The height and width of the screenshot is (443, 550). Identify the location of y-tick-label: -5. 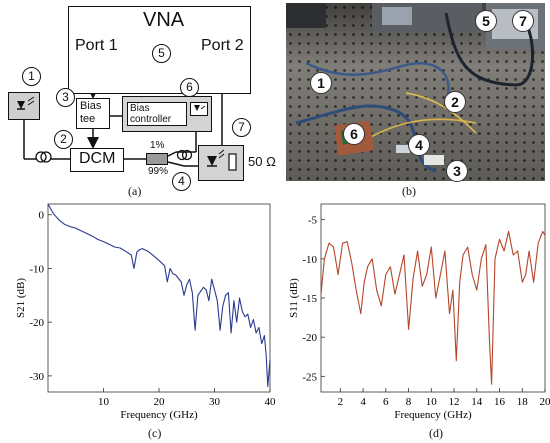
(313, 221).